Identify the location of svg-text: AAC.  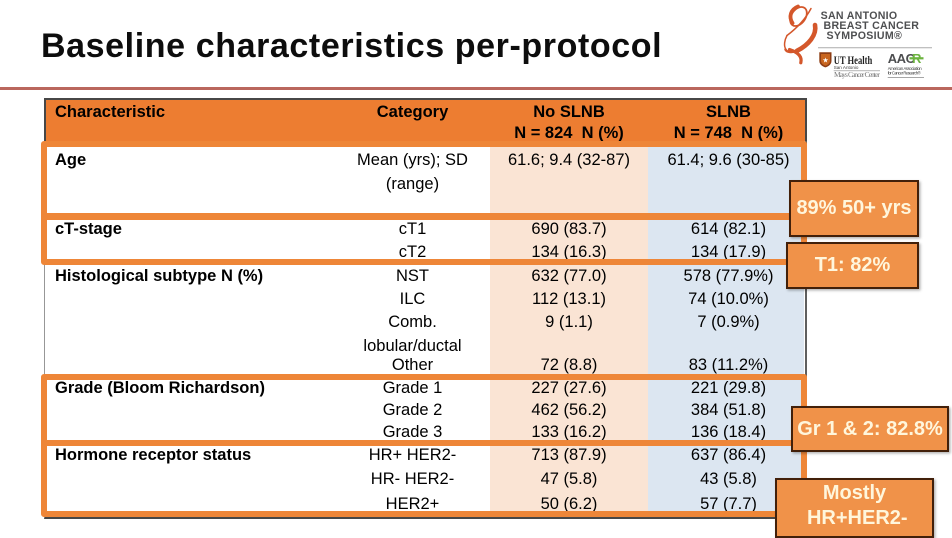
(902, 58).